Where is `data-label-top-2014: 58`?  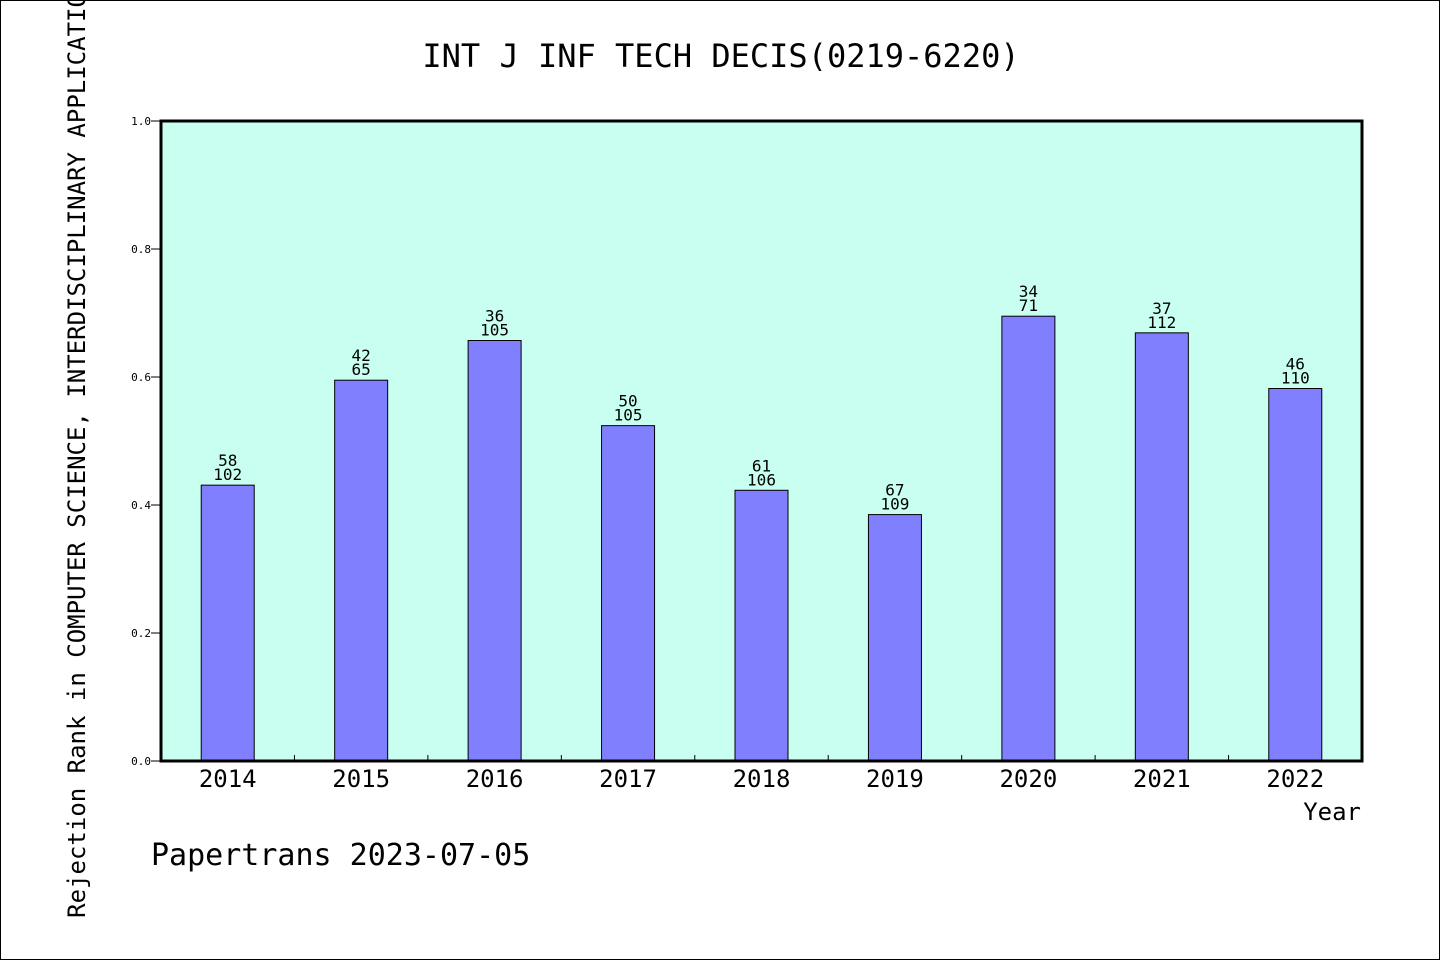
data-label-top-2014: 58 is located at coordinates (227, 460).